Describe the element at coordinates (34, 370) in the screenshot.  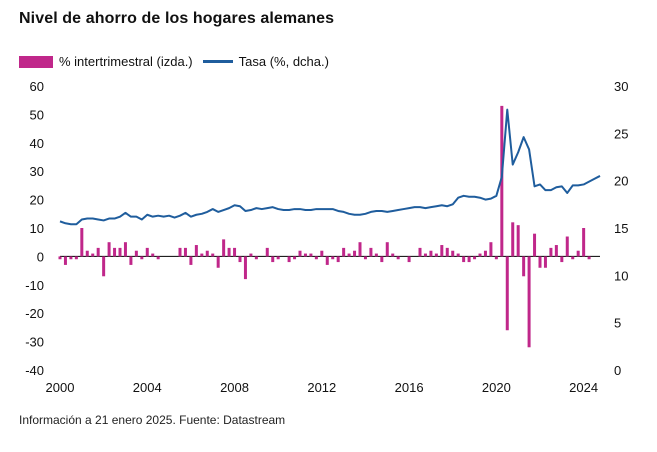
I see `y-left-tick-label: -40` at that location.